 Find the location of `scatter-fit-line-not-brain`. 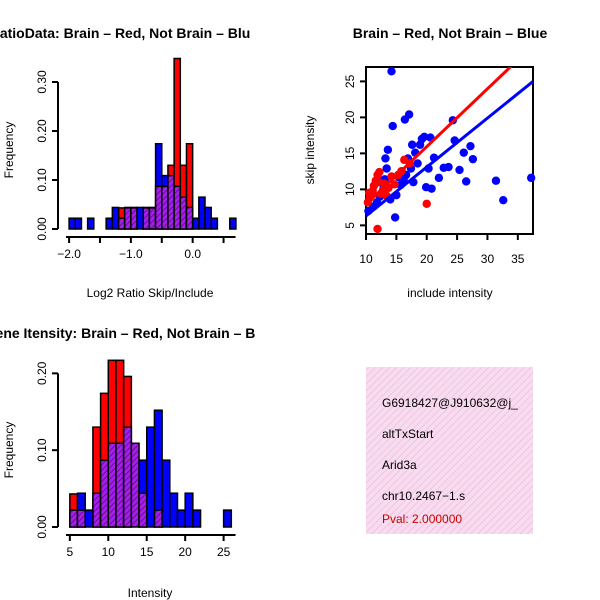

scatter-fit-line-not-brain is located at coordinates (449, 149).